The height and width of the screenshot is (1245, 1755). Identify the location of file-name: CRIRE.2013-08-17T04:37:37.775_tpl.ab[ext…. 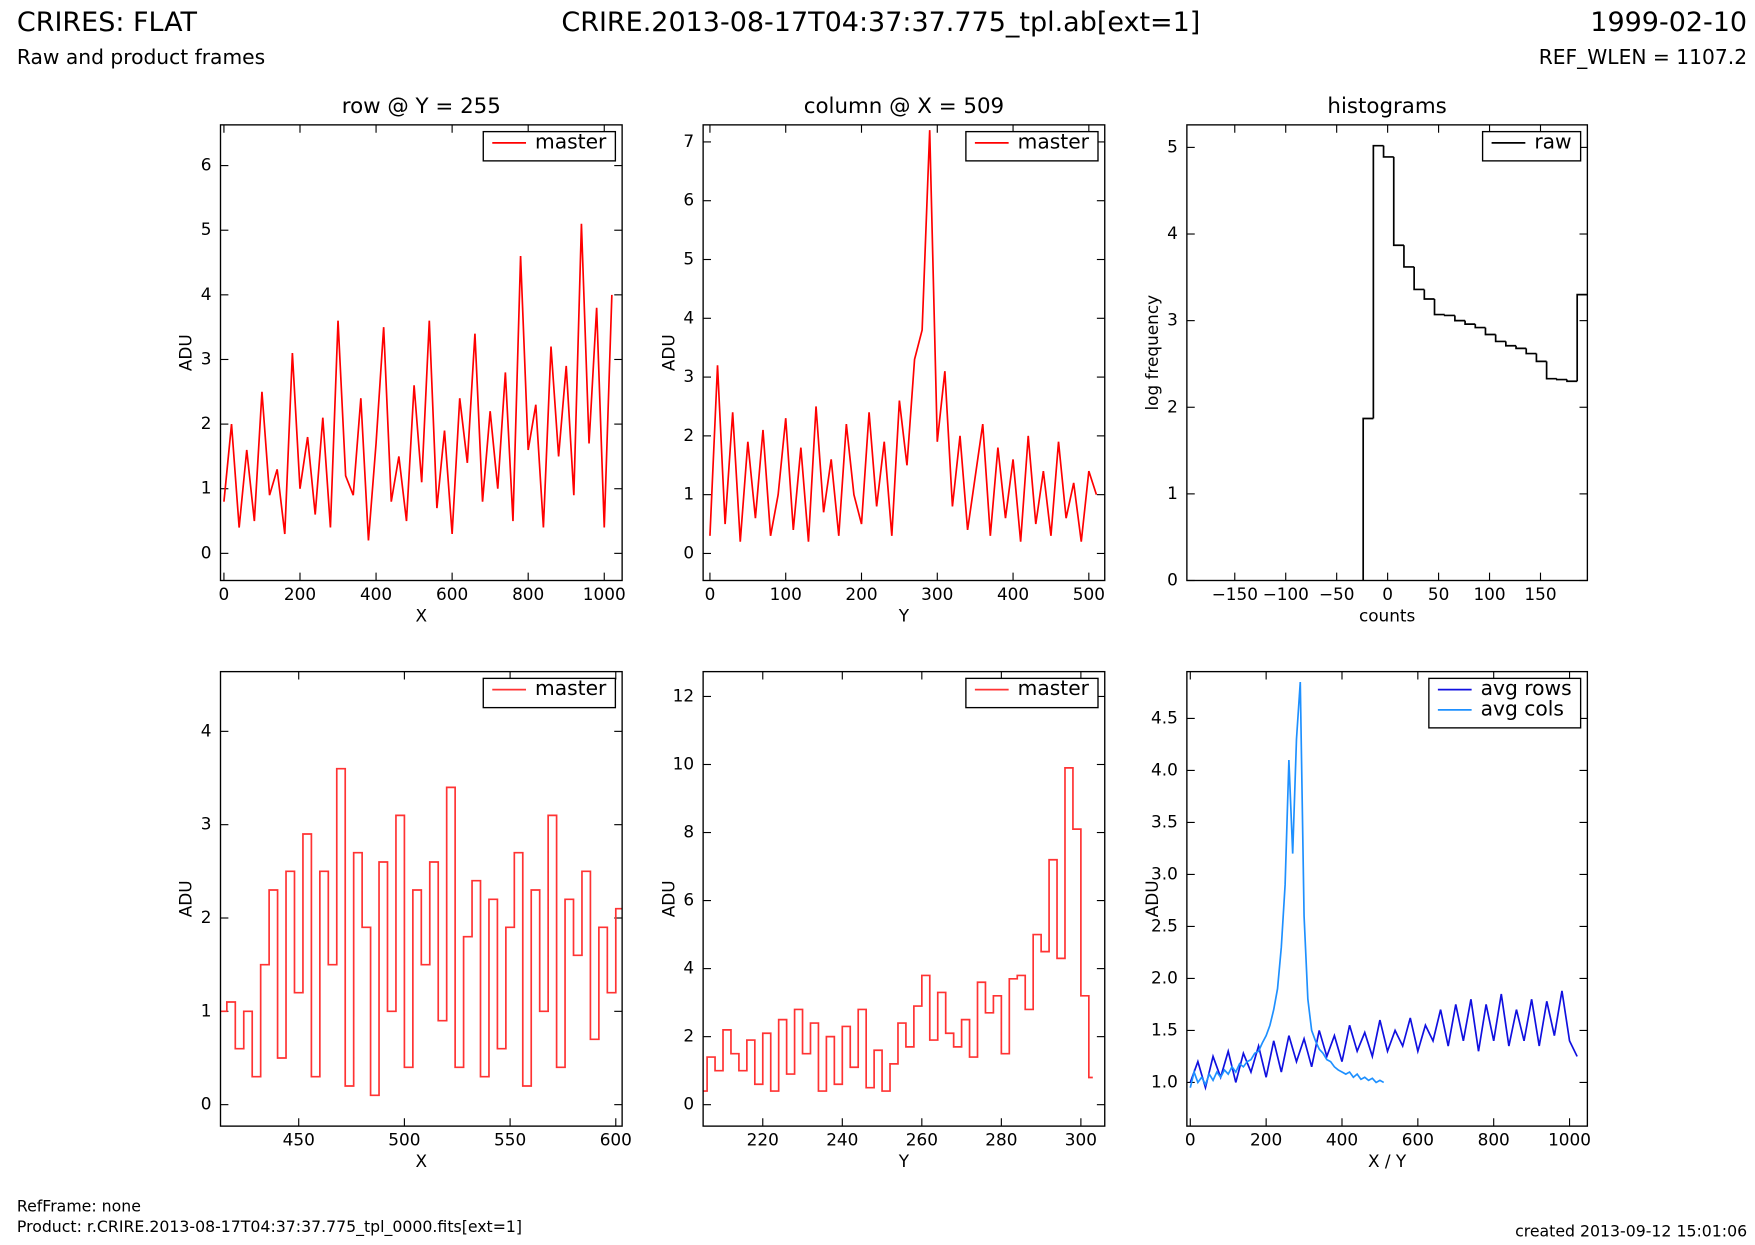
(880, 22).